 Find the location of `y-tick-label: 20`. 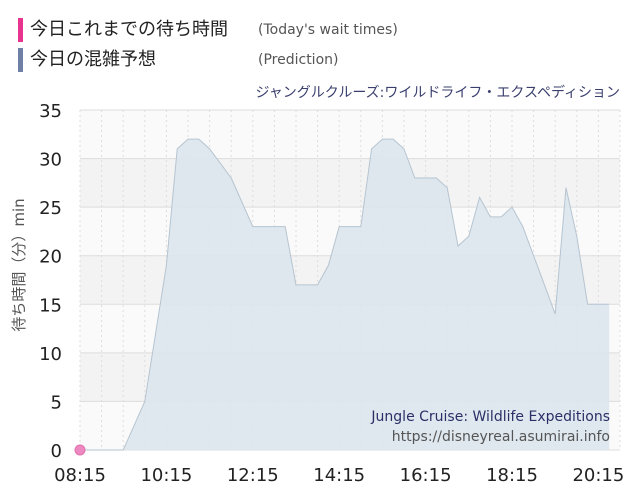

y-tick-label: 20 is located at coordinates (50, 257).